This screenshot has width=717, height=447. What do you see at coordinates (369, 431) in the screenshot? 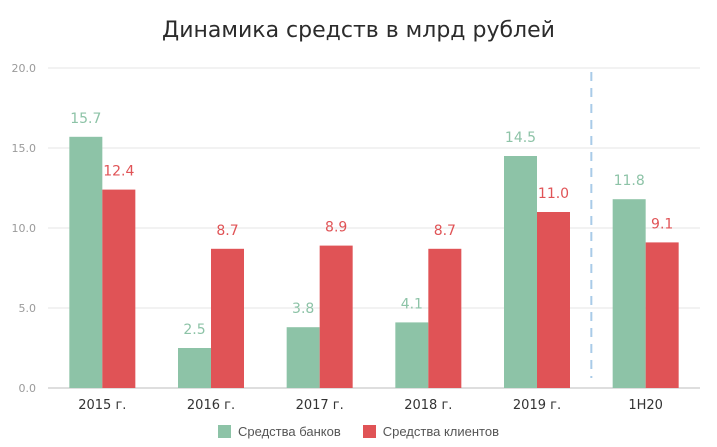
I see `legend-swatch-clients` at bounding box center [369, 431].